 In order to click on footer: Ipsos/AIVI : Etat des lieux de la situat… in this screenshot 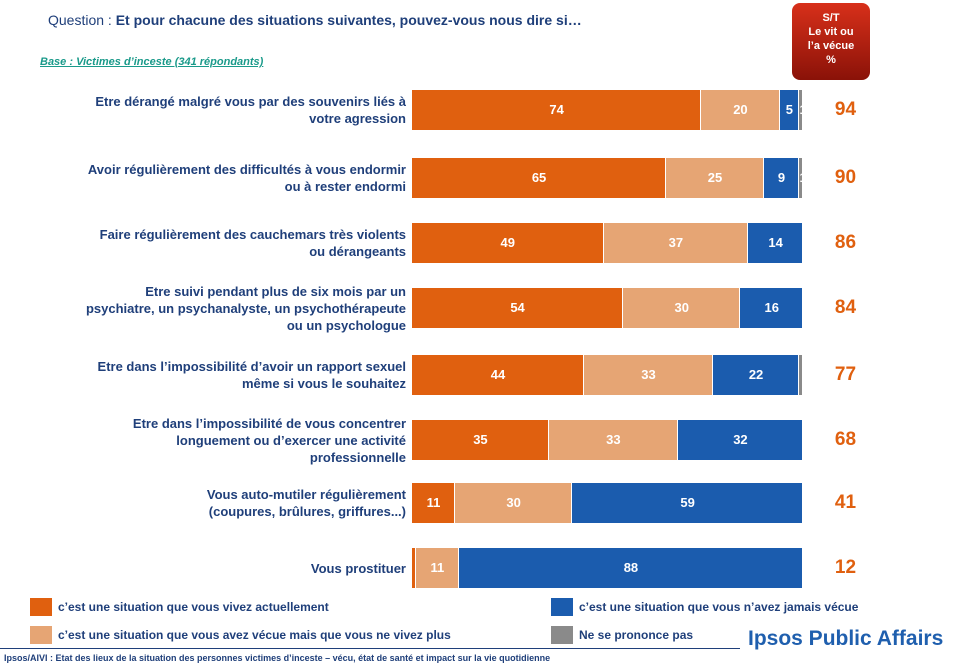, I will do `click(277, 658)`.